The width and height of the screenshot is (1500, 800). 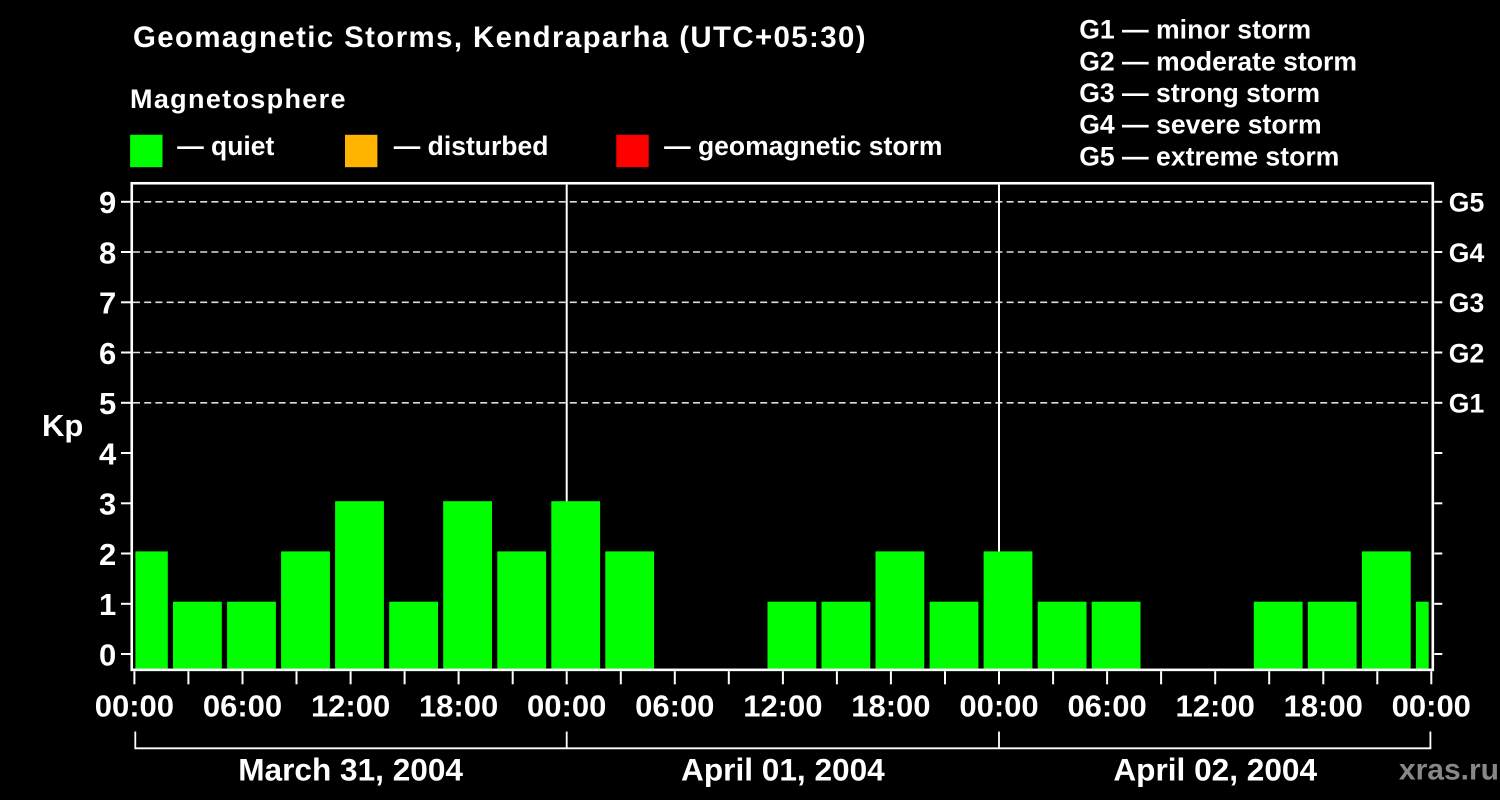 I want to click on svg-text: 0, so click(x=107, y=654).